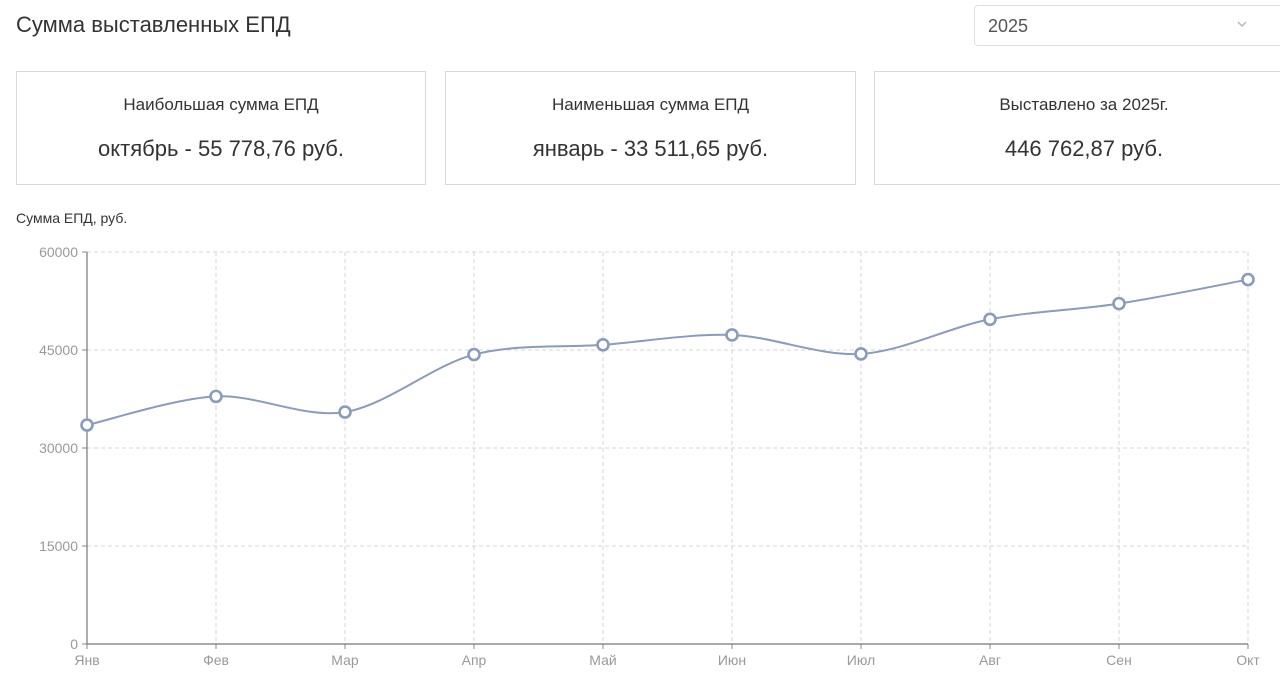  Describe the element at coordinates (474, 660) in the screenshot. I see `x-tick-label: Апр` at that location.